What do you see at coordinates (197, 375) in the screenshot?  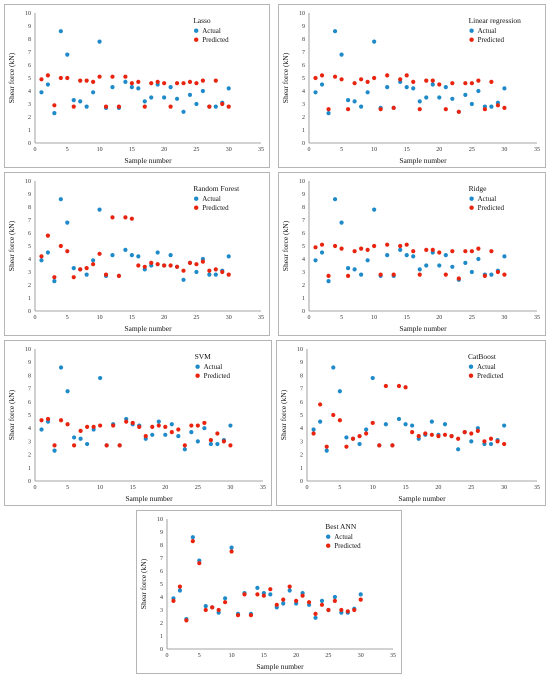 I see `legend-marker-predicted` at bounding box center [197, 375].